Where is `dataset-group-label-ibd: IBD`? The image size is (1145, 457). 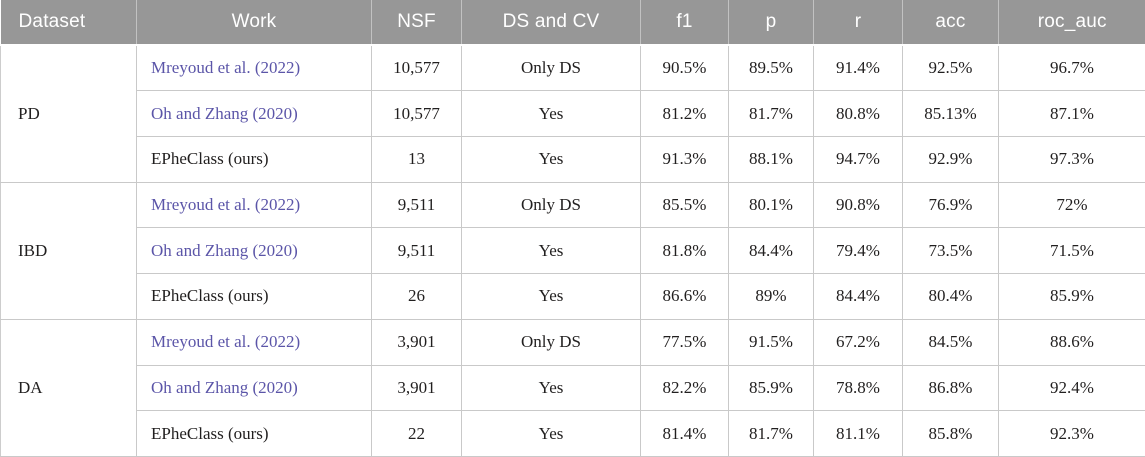
dataset-group-label-ibd: IBD is located at coordinates (68, 250).